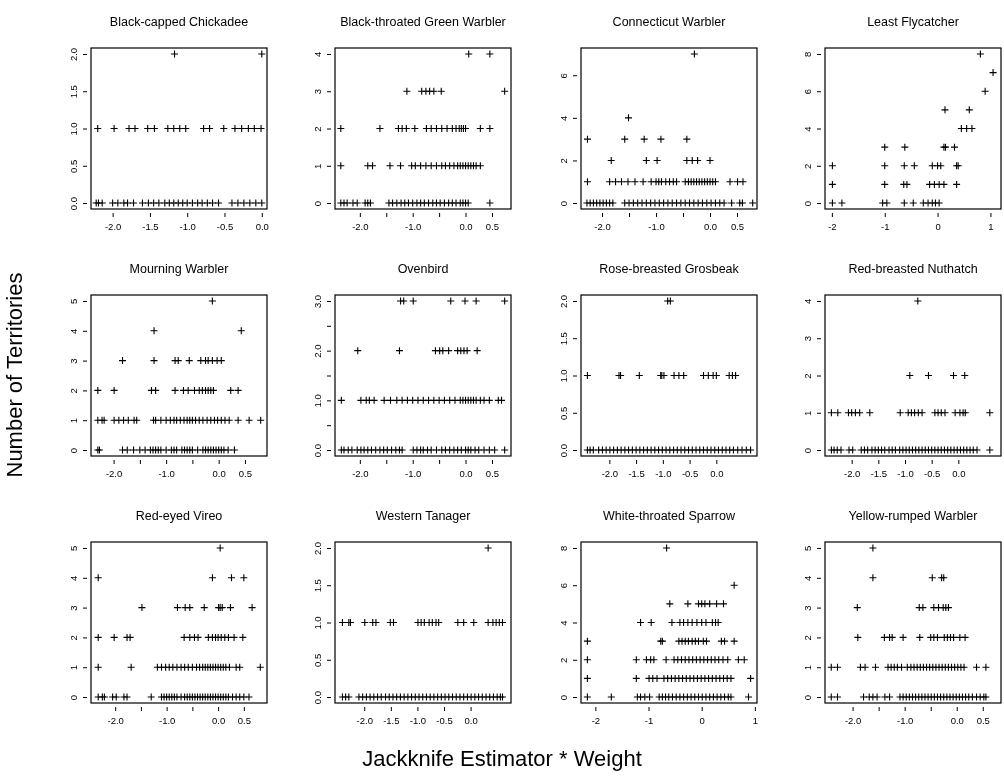 Image resolution: width=1004 pixels, height=780 pixels. Describe the element at coordinates (669, 269) in the screenshot. I see `chart-title: Rose-breasted Grosbeak` at that location.